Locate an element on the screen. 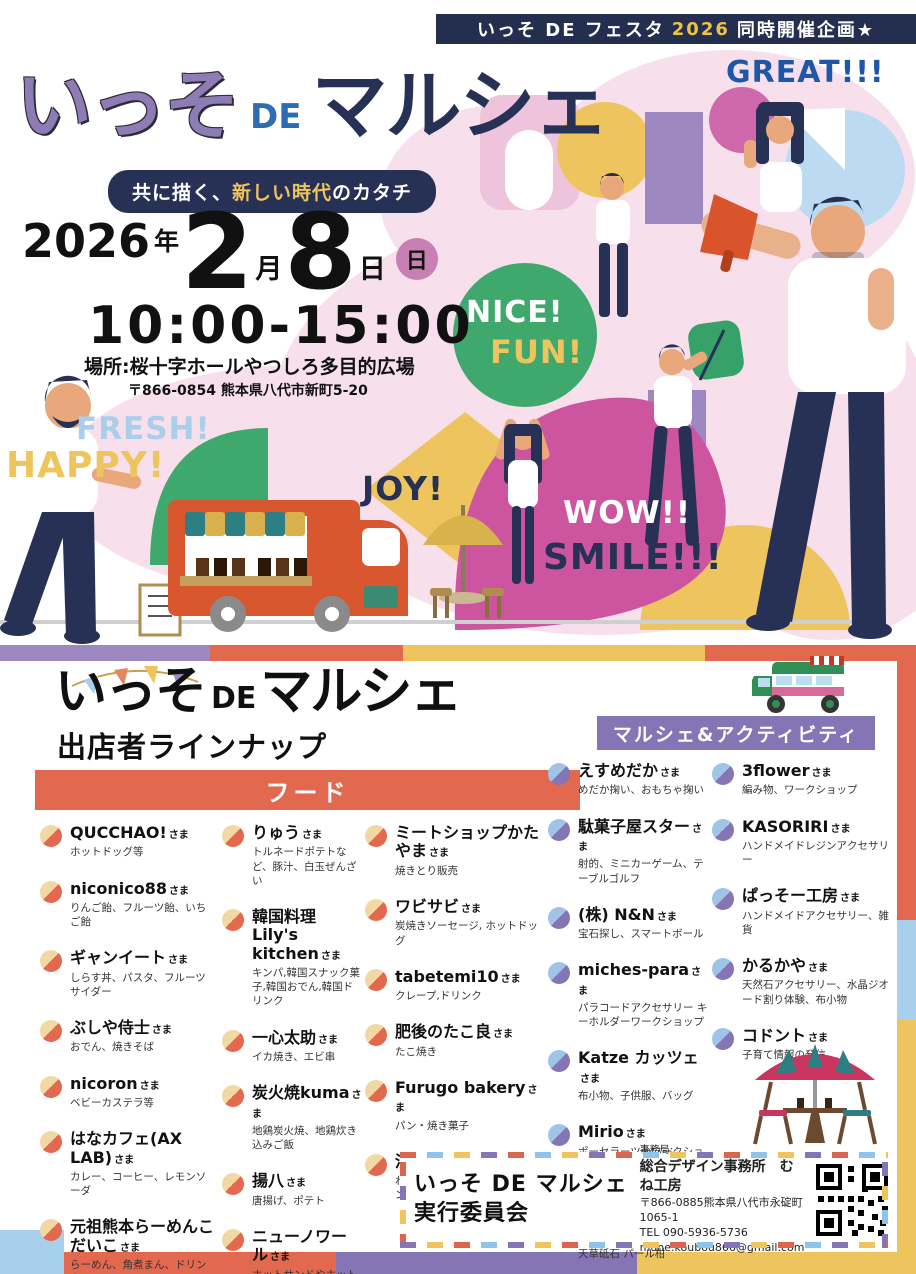 The height and width of the screenshot is (1274, 916). date-month: 2 is located at coordinates (217, 252).